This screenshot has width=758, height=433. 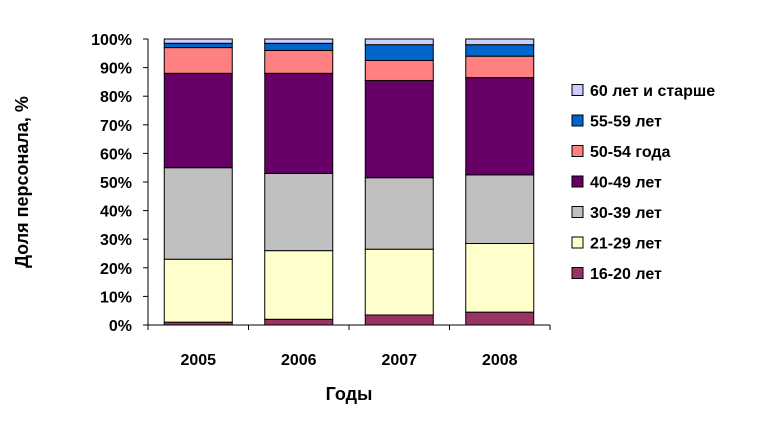 What do you see at coordinates (626, 213) in the screenshot?
I see `legend-label: 30-39 лет` at bounding box center [626, 213].